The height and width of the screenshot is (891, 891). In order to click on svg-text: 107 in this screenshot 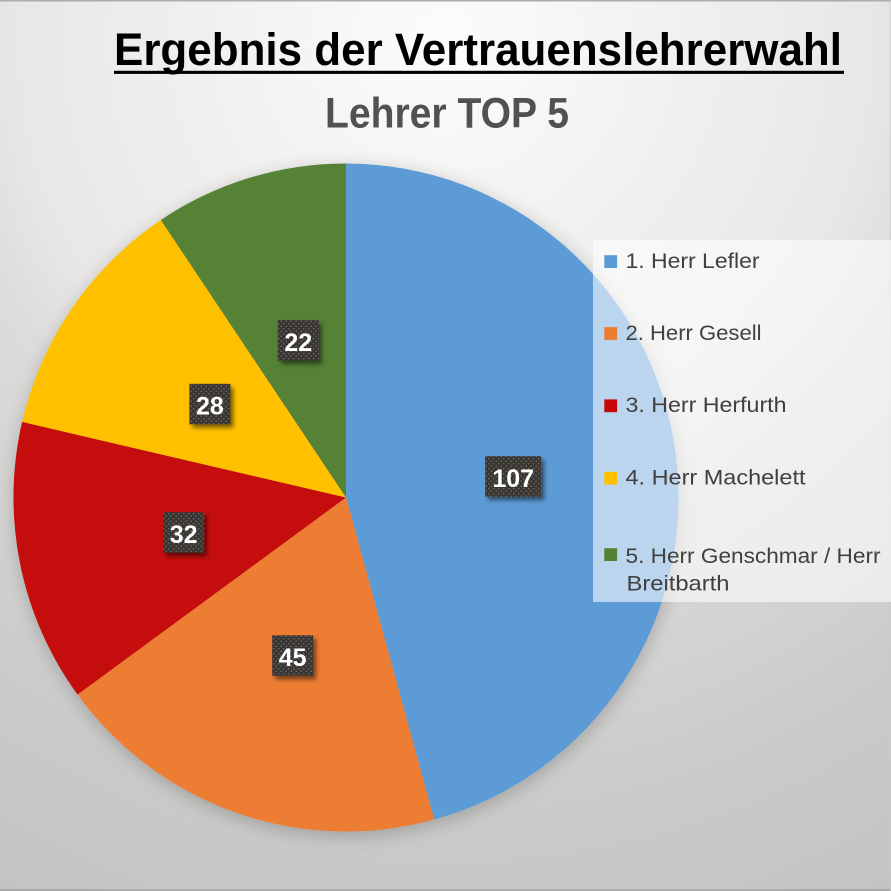, I will do `click(513, 479)`.